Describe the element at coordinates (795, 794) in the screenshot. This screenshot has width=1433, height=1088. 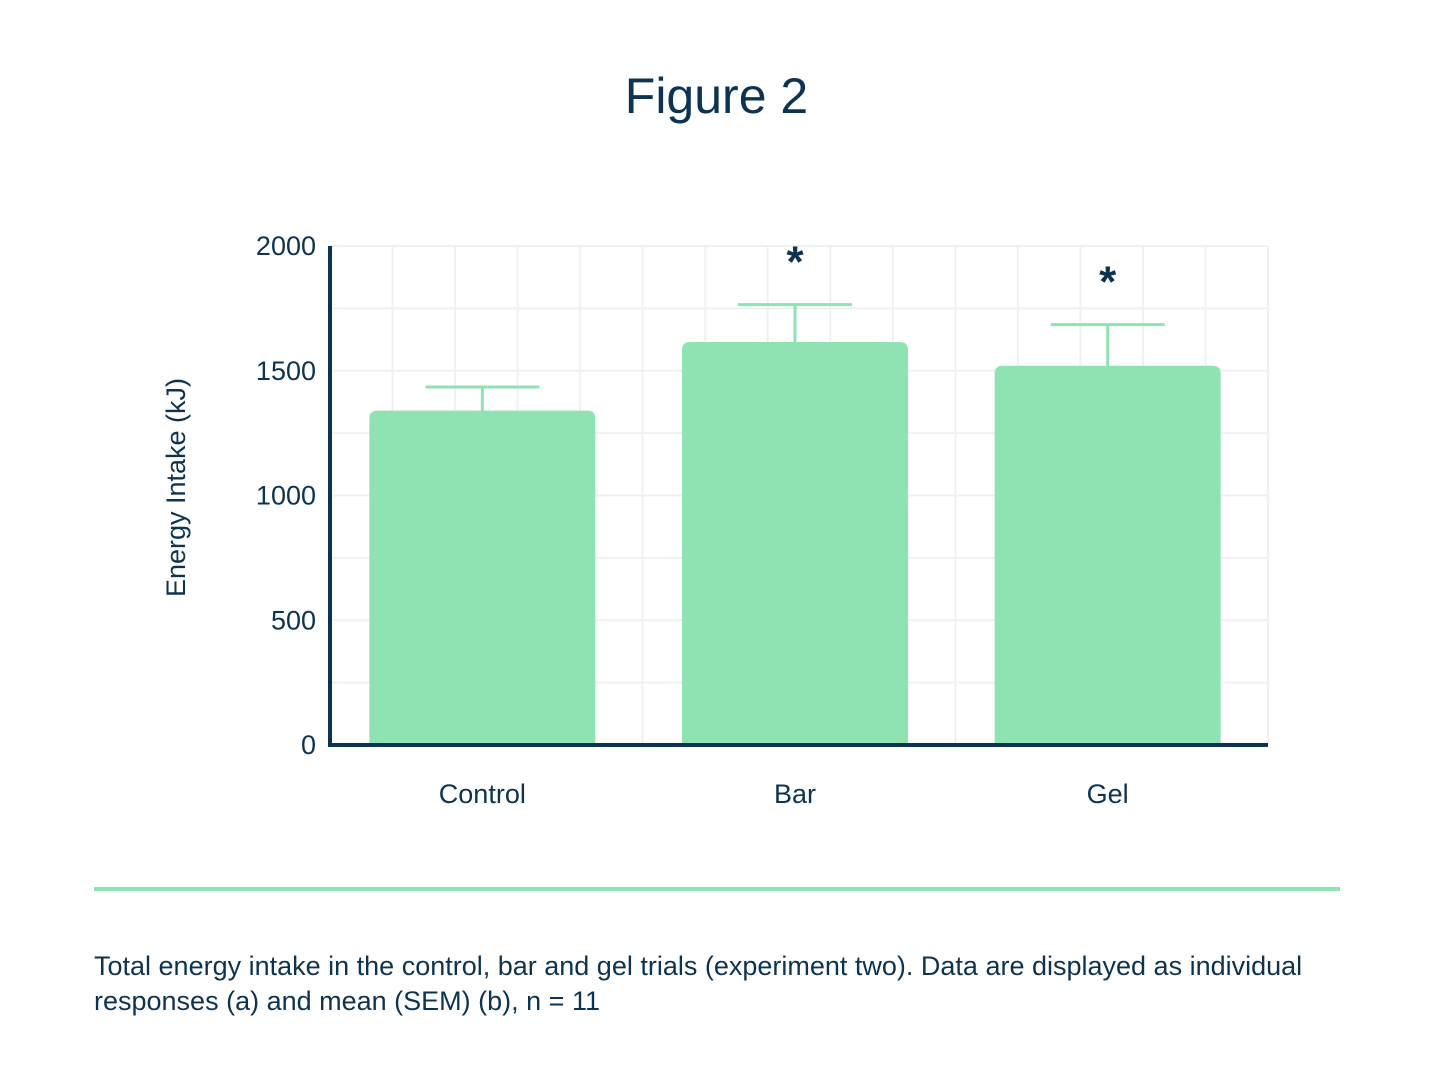
I see `x-tick-label-bar: Bar` at that location.